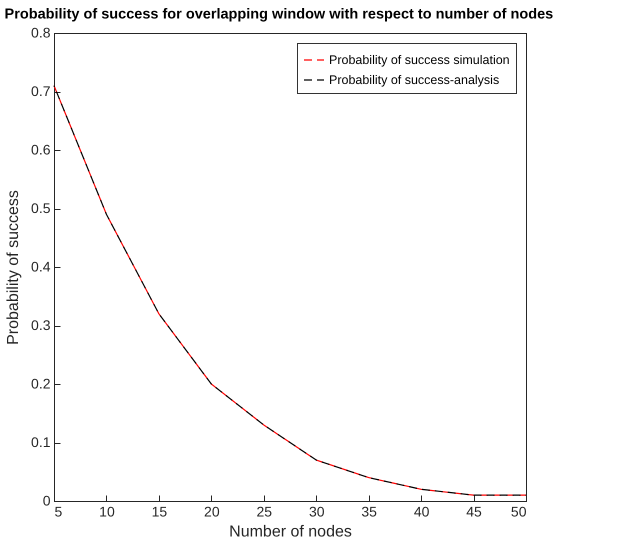  I want to click on y-tick-label: 0.8, so click(41, 32).